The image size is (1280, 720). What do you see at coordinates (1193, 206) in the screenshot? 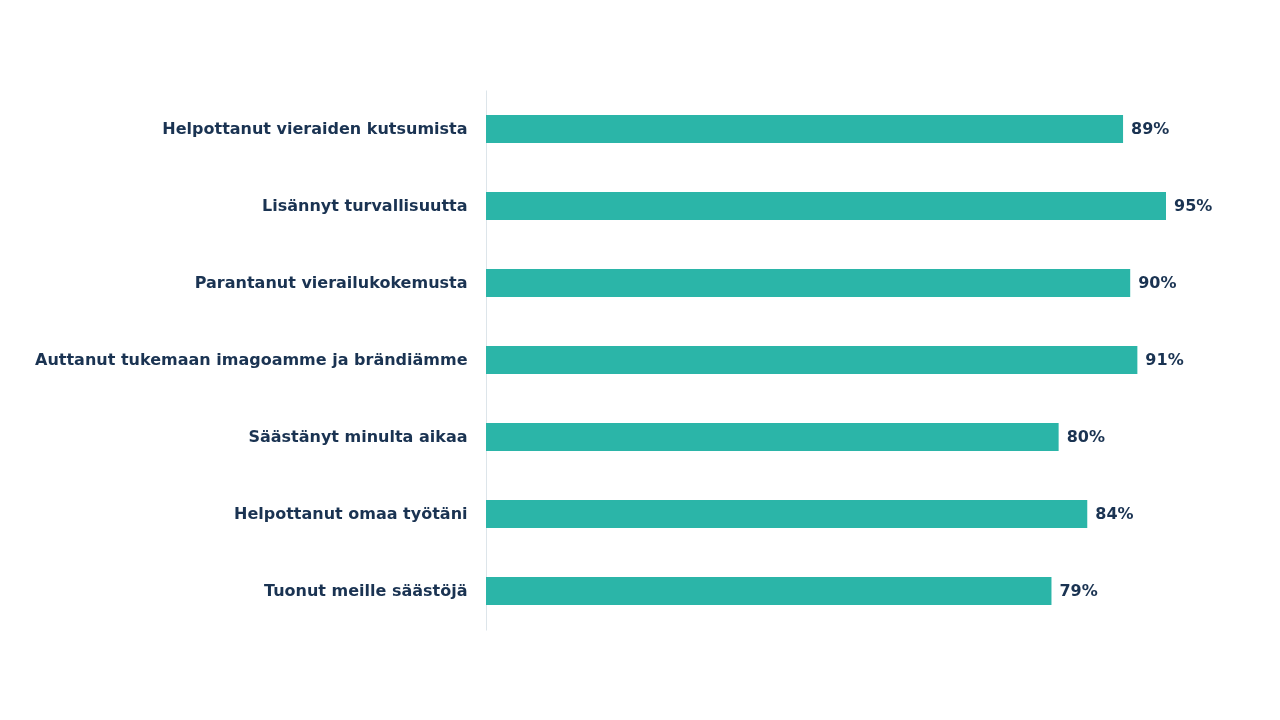
I see `data-label: 95%` at bounding box center [1193, 206].